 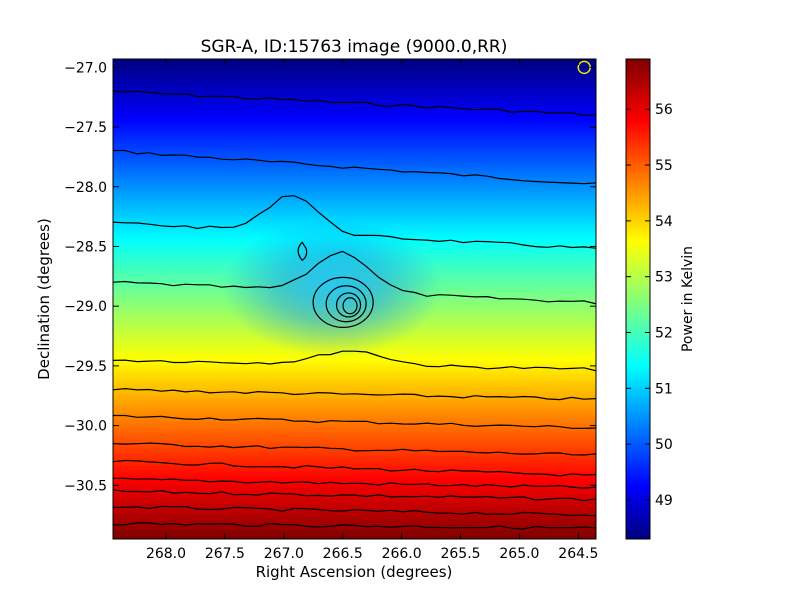 I want to click on colorbar, so click(x=638, y=299).